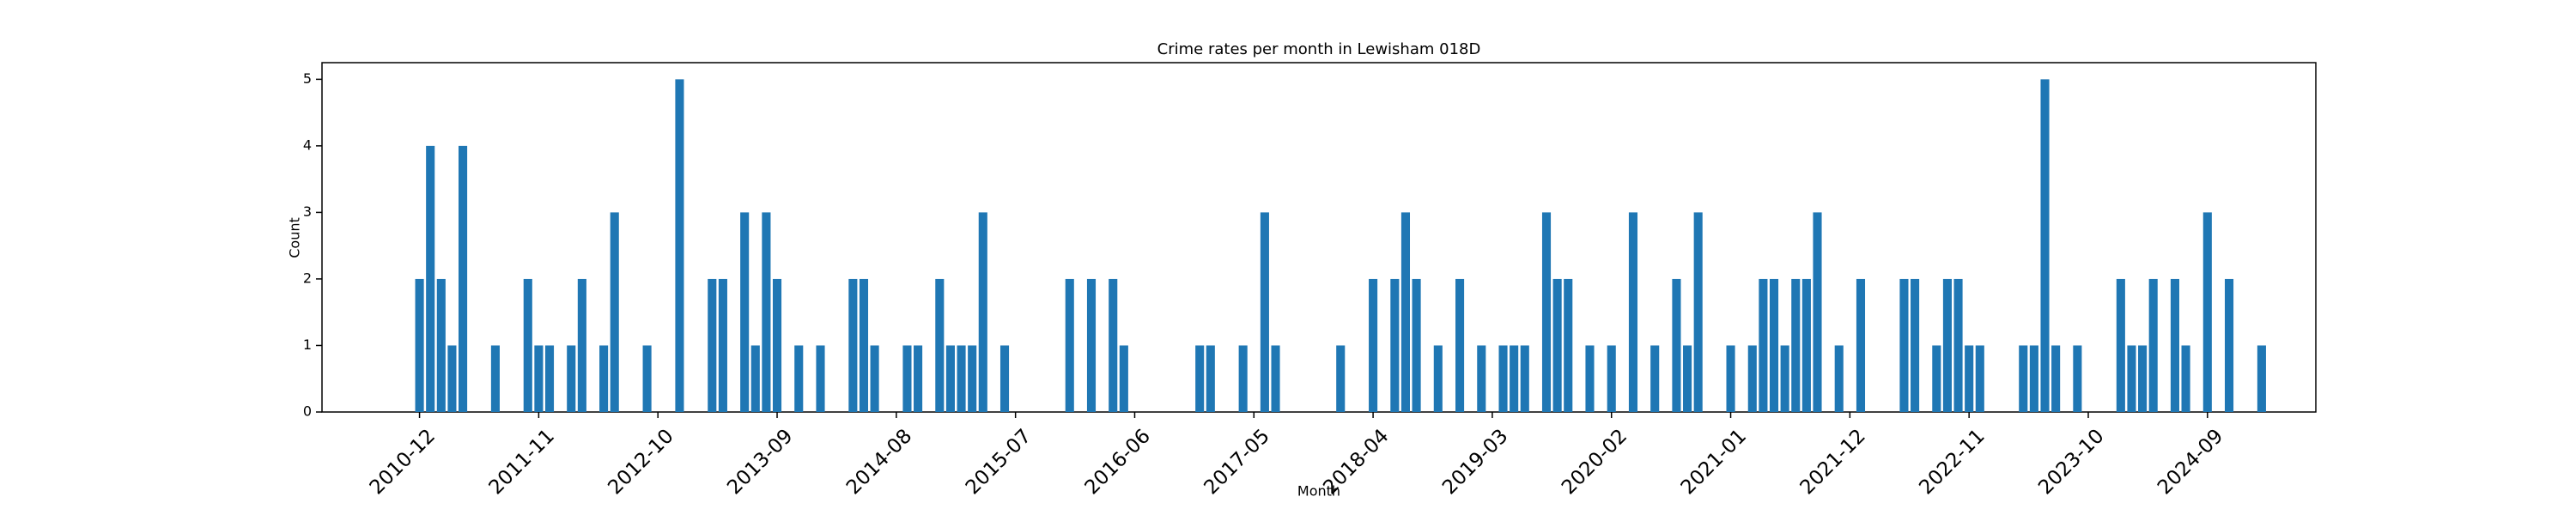  I want to click on x-tick-label: 2016-06, so click(1118, 462).